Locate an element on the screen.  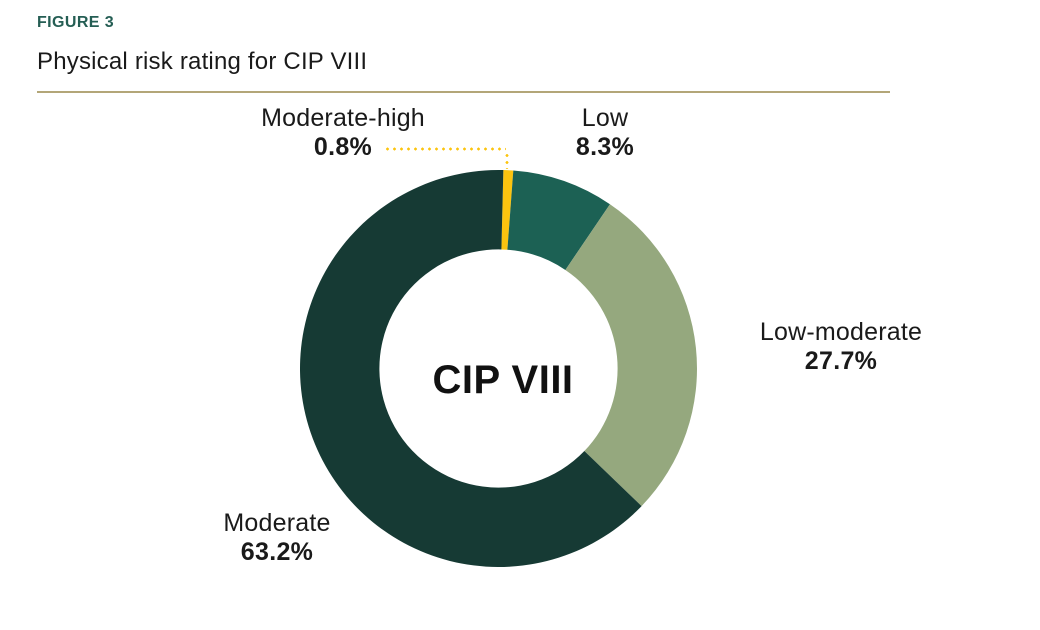
slice-label: Low-moderate is located at coordinates (841, 332).